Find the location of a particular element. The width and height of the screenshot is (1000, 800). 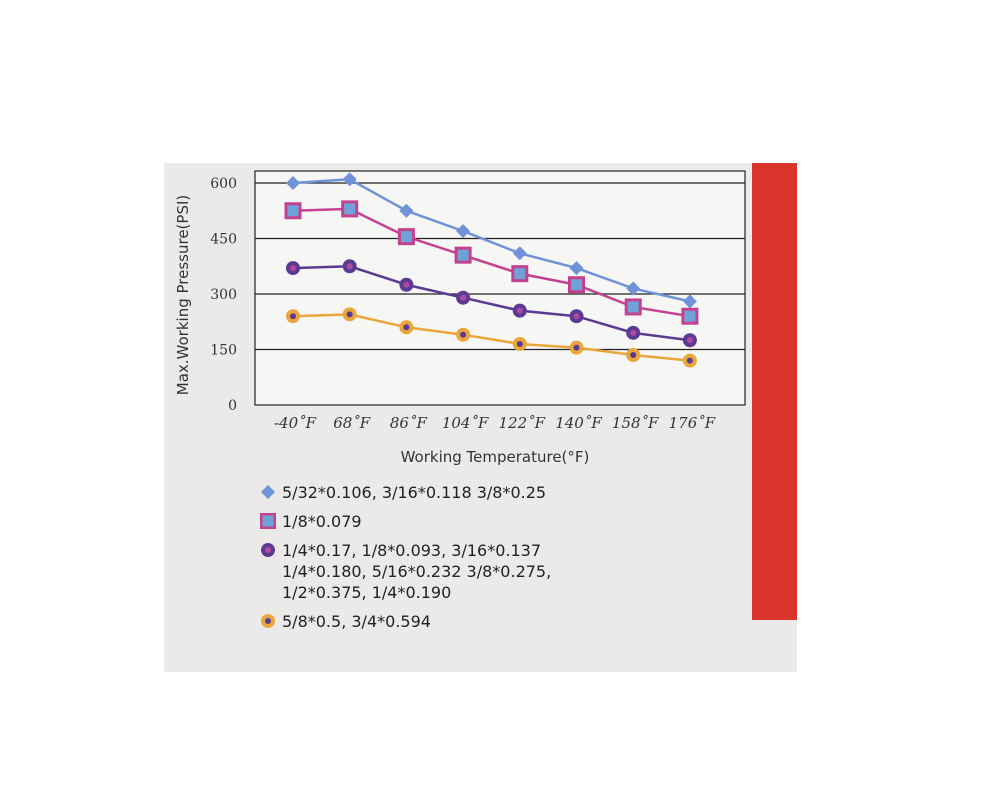

x-tick-label: 158˚F is located at coordinates (635, 423).